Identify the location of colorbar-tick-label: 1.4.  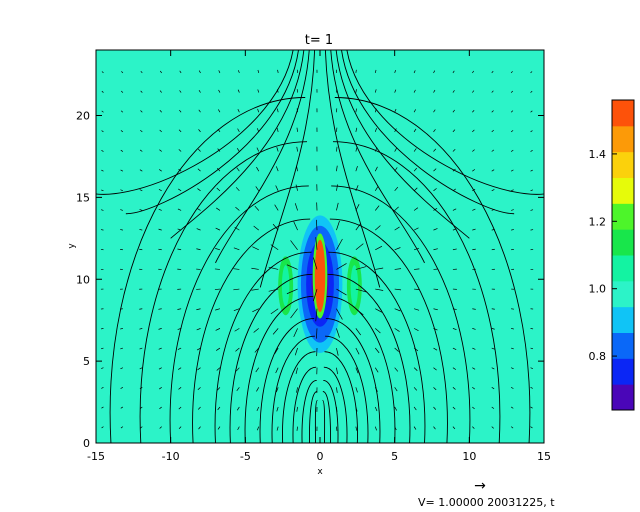
(598, 154).